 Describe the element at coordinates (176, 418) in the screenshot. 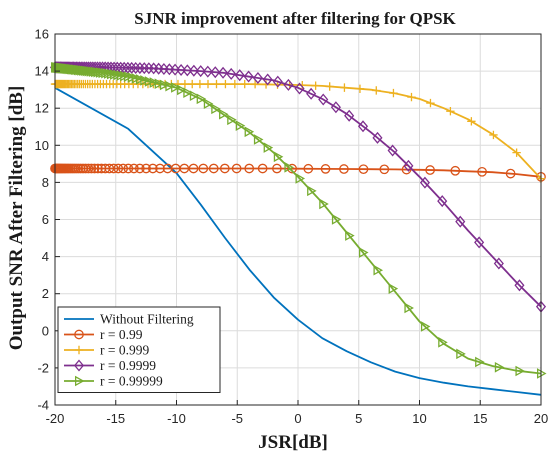

I see `x-tick-label: -10` at that location.